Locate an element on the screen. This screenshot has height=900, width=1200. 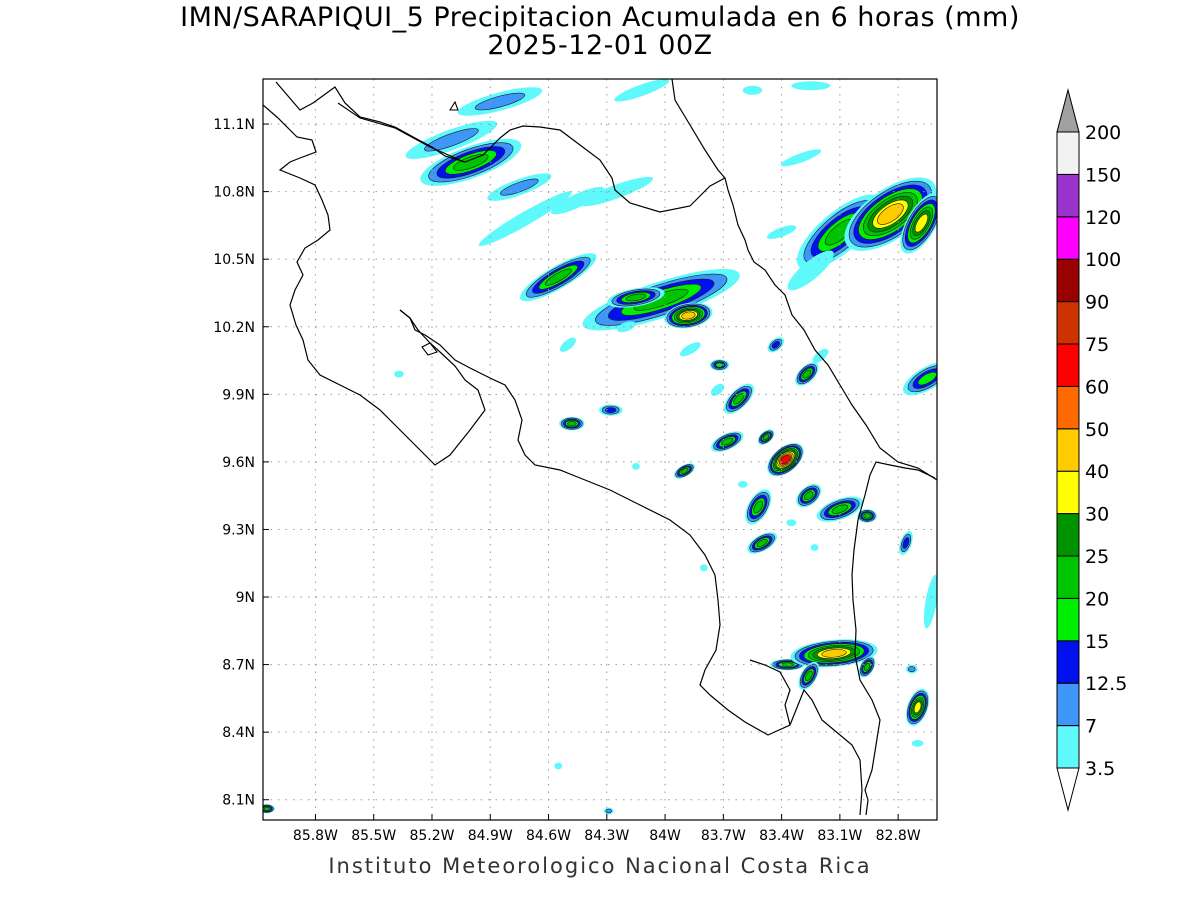
colorbar-level-label: 100 is located at coordinates (1103, 260).